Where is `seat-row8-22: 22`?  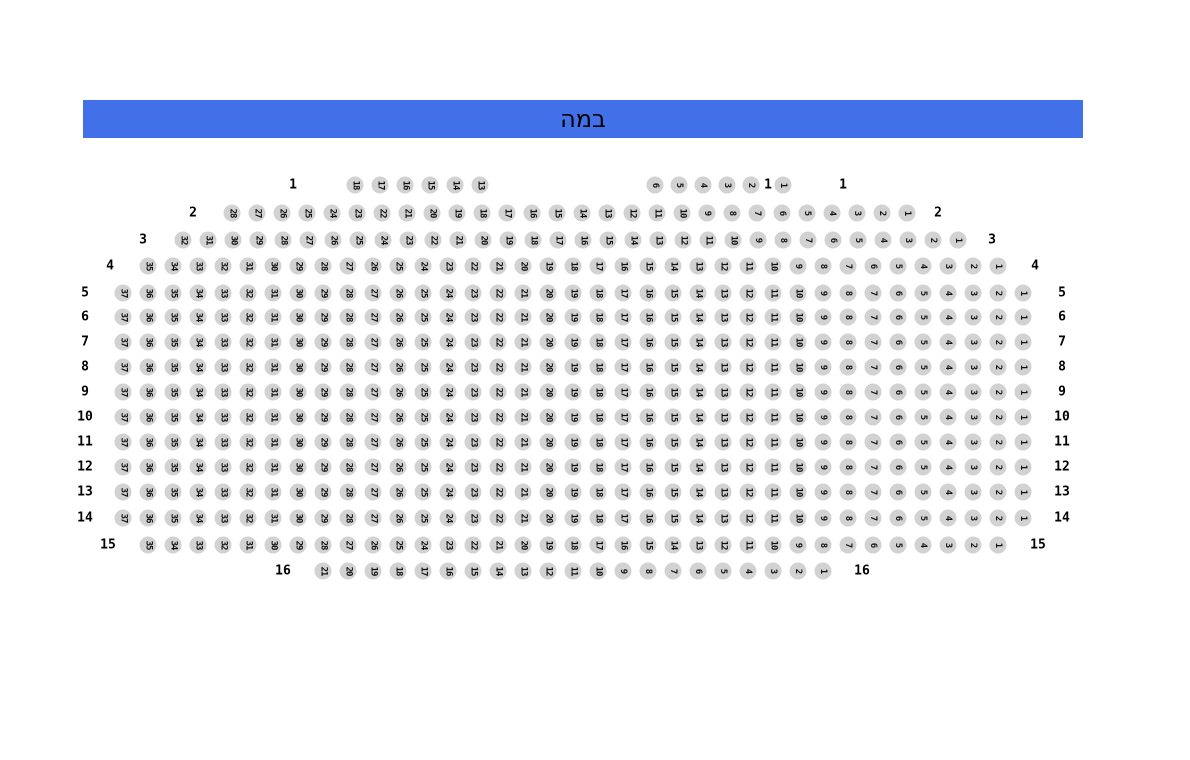
seat-row8-22: 22 is located at coordinates (498, 367).